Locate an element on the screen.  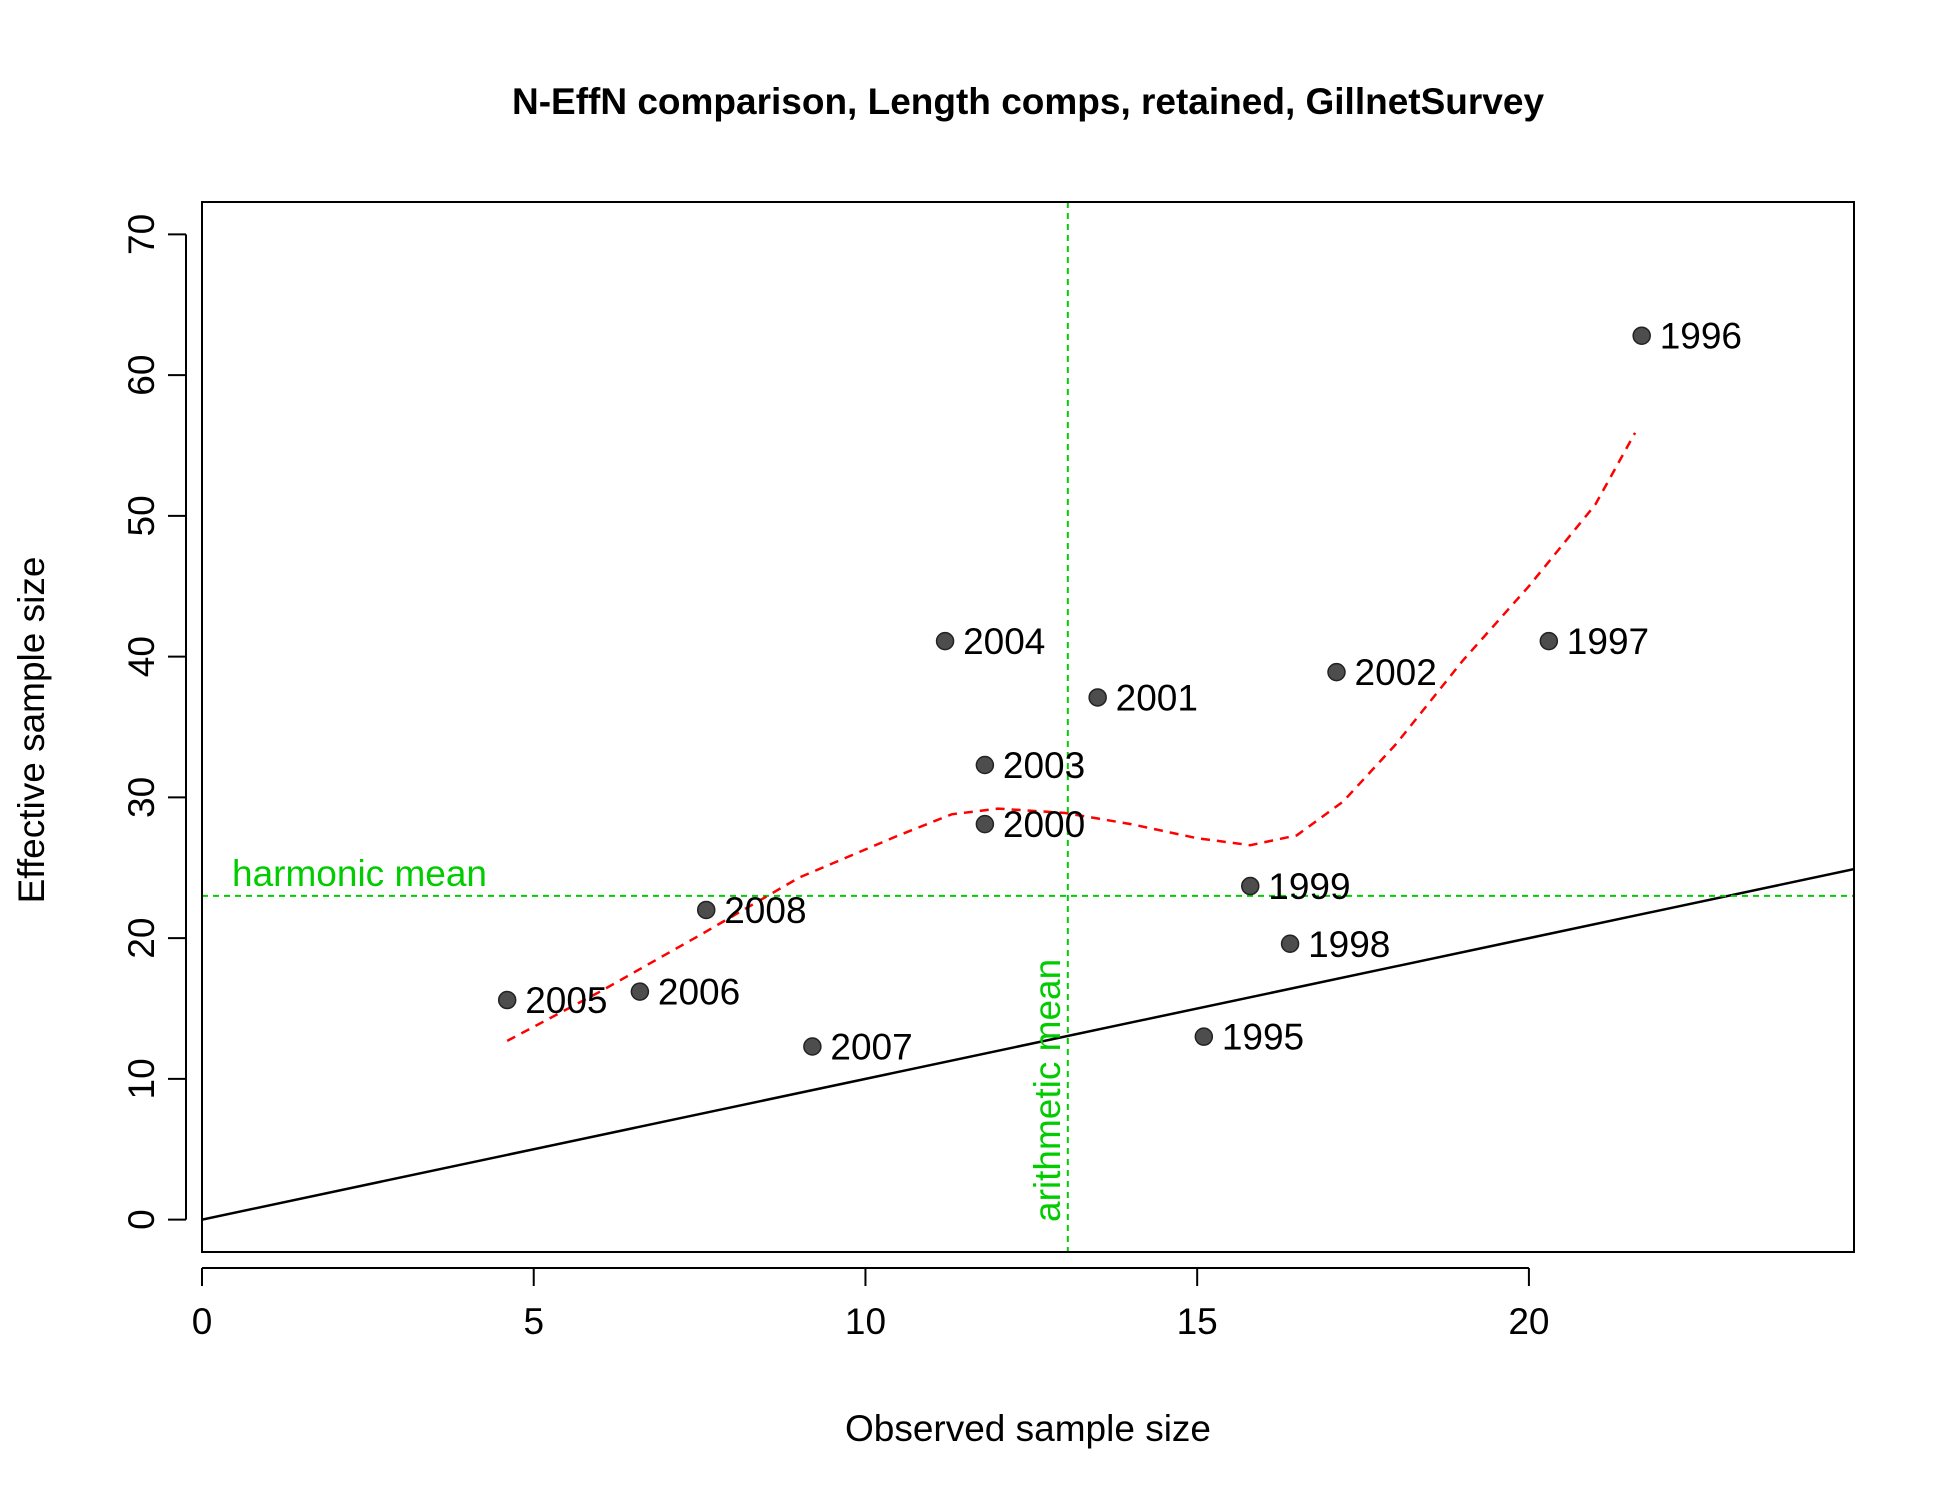
point-label-2004: 2004 is located at coordinates (1004, 641).